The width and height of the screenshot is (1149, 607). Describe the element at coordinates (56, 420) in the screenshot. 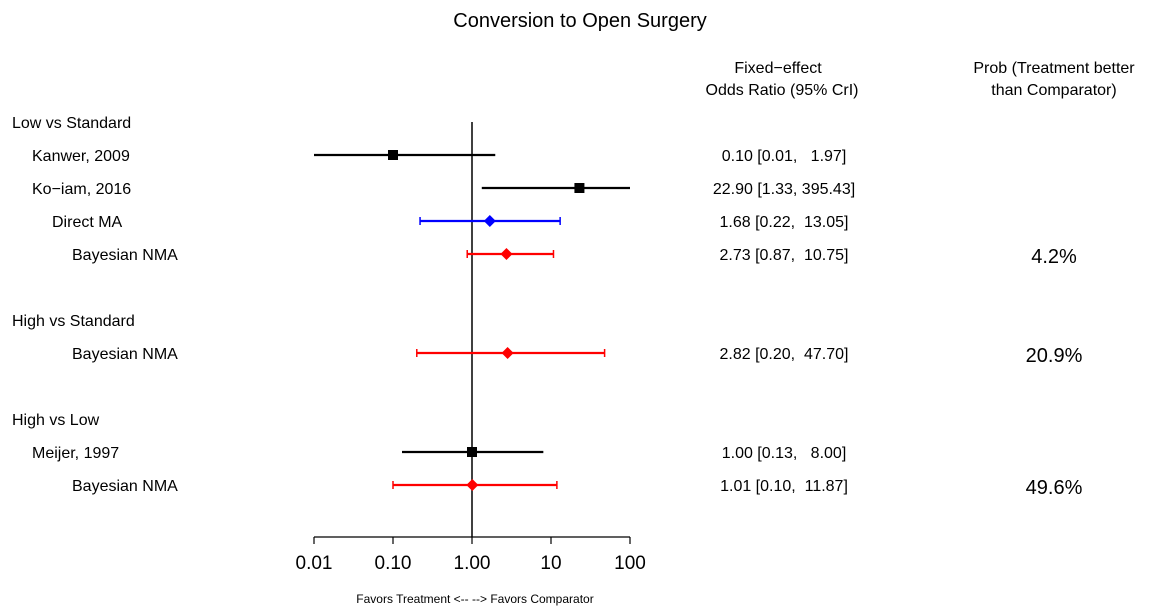

I see `group-label-high-vs-low: High vs Low` at that location.